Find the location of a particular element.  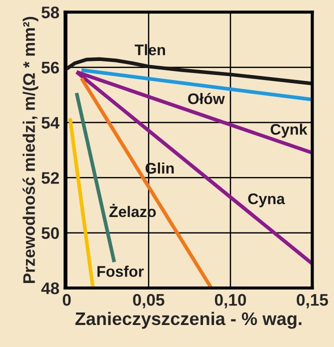

y-tick-label: 58 is located at coordinates (51, 12).